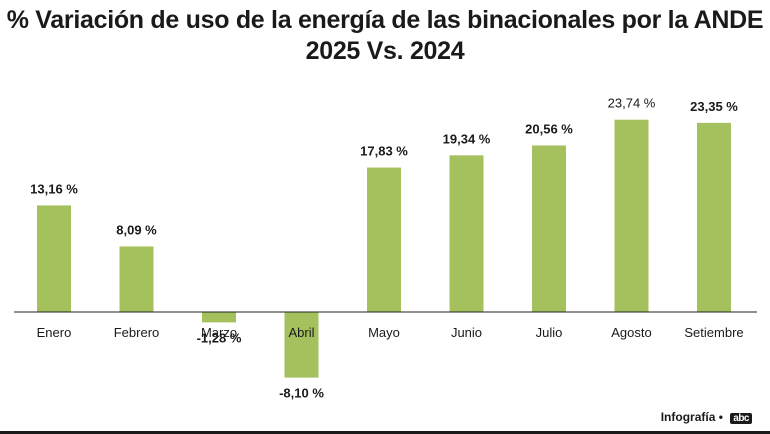 The width and height of the screenshot is (770, 434). What do you see at coordinates (384, 239) in the screenshot?
I see `bar-mayo` at bounding box center [384, 239].